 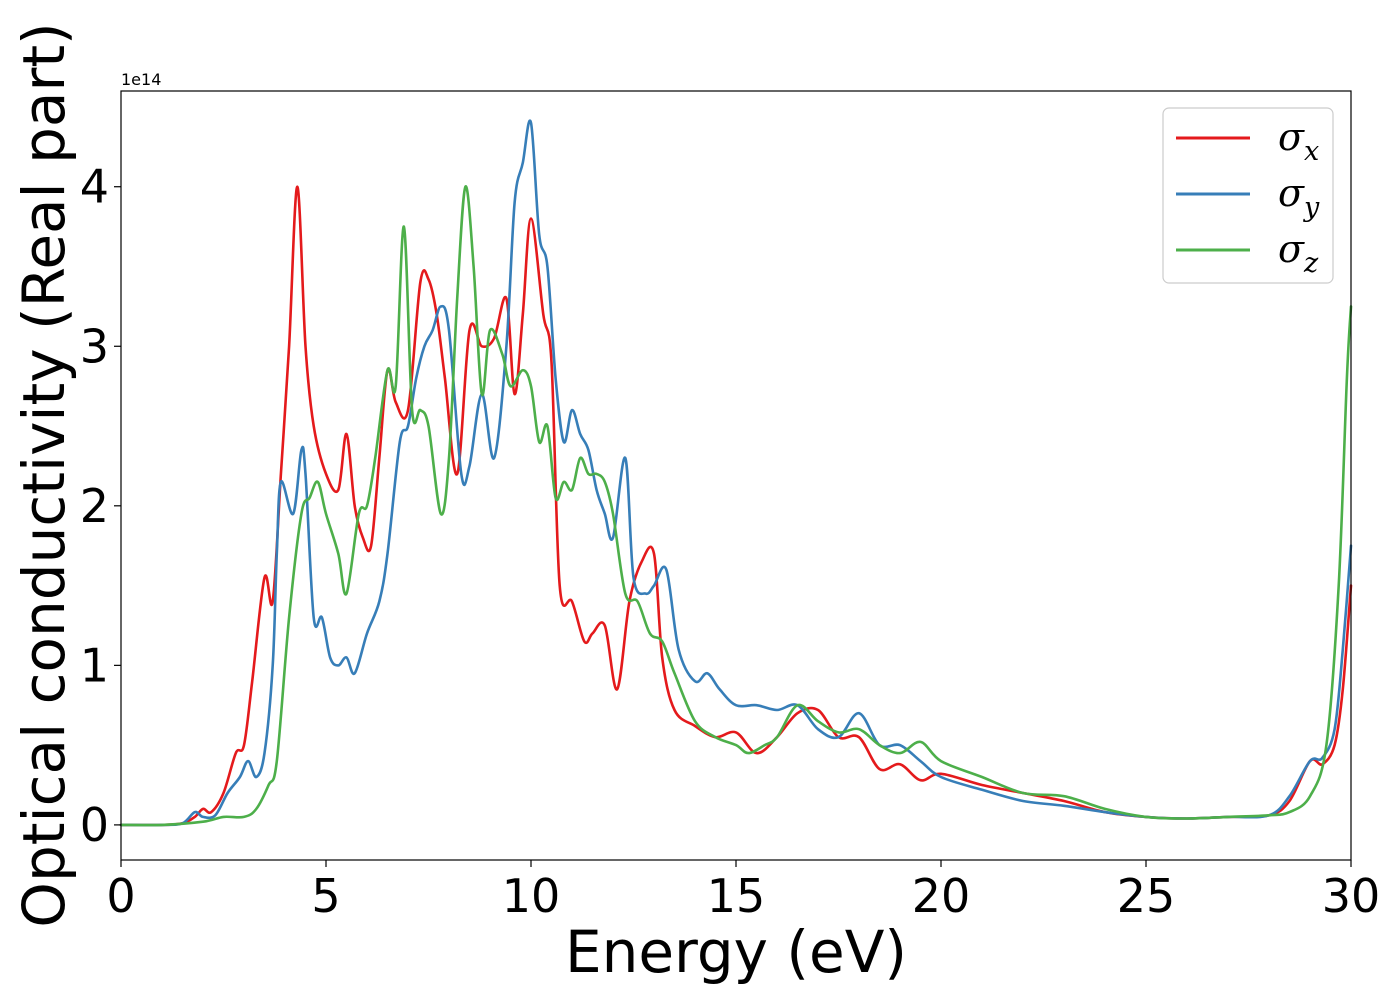 I want to click on legend-subscript: z, so click(x=1311, y=263).